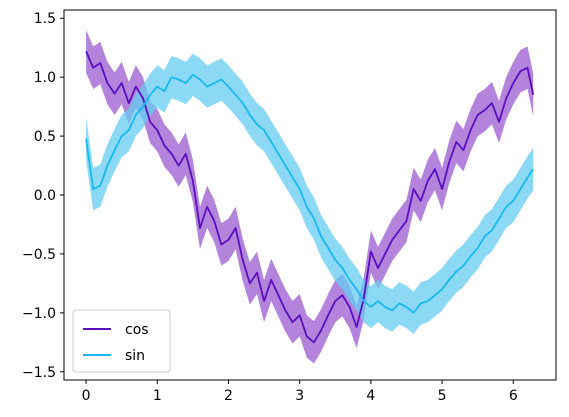 The width and height of the screenshot is (569, 417). What do you see at coordinates (39, 373) in the screenshot?
I see `y-tick-label: −1.5` at bounding box center [39, 373].